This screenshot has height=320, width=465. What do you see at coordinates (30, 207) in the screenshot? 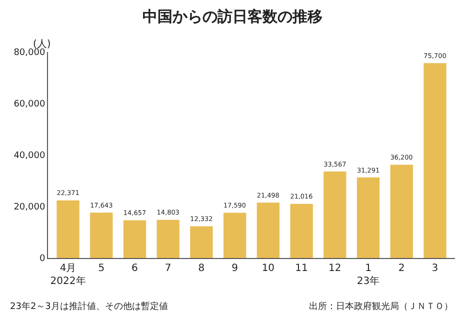
I see `y-tick-label: 20,000` at bounding box center [30, 207].